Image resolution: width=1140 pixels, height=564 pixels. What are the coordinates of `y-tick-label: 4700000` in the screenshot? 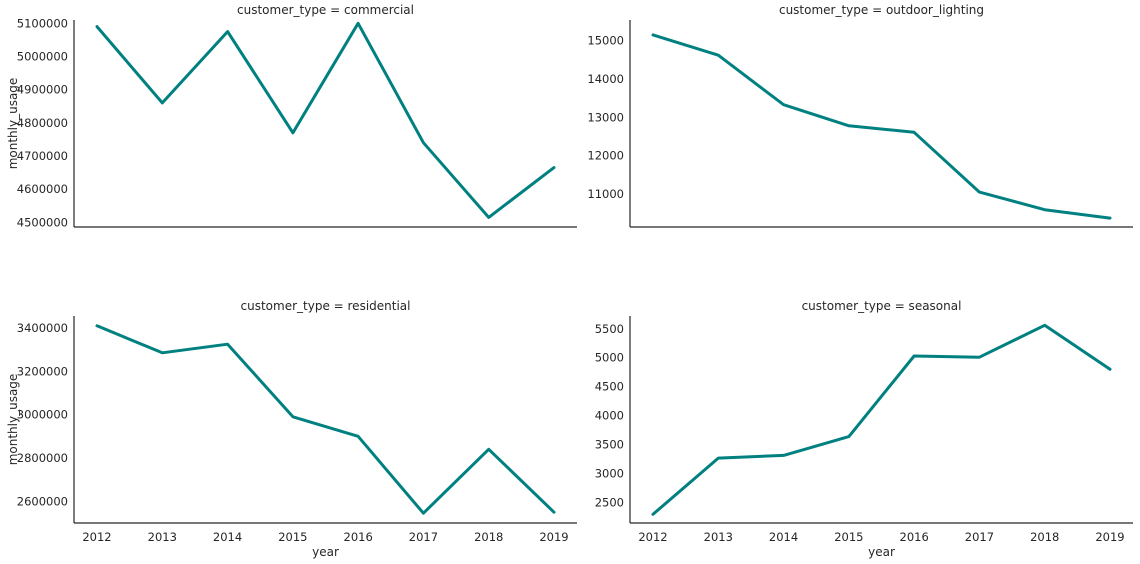 It's located at (42, 156).